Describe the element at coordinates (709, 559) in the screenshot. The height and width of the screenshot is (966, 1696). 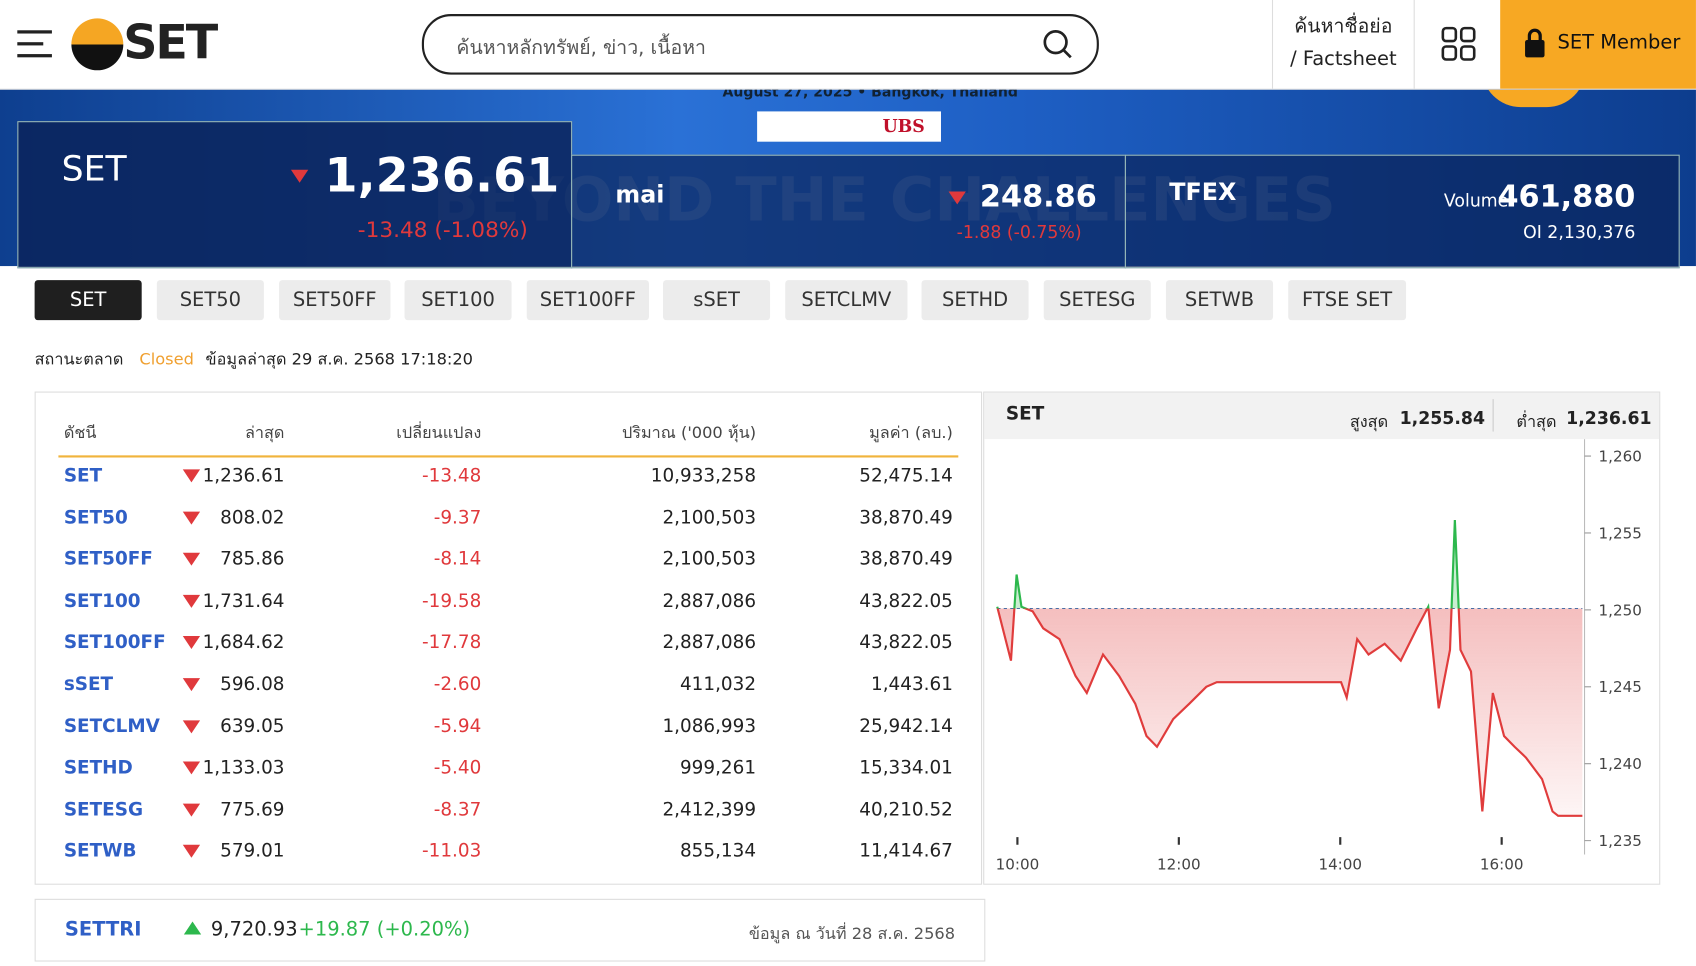
I see `cell-value: 2,100,503` at that location.